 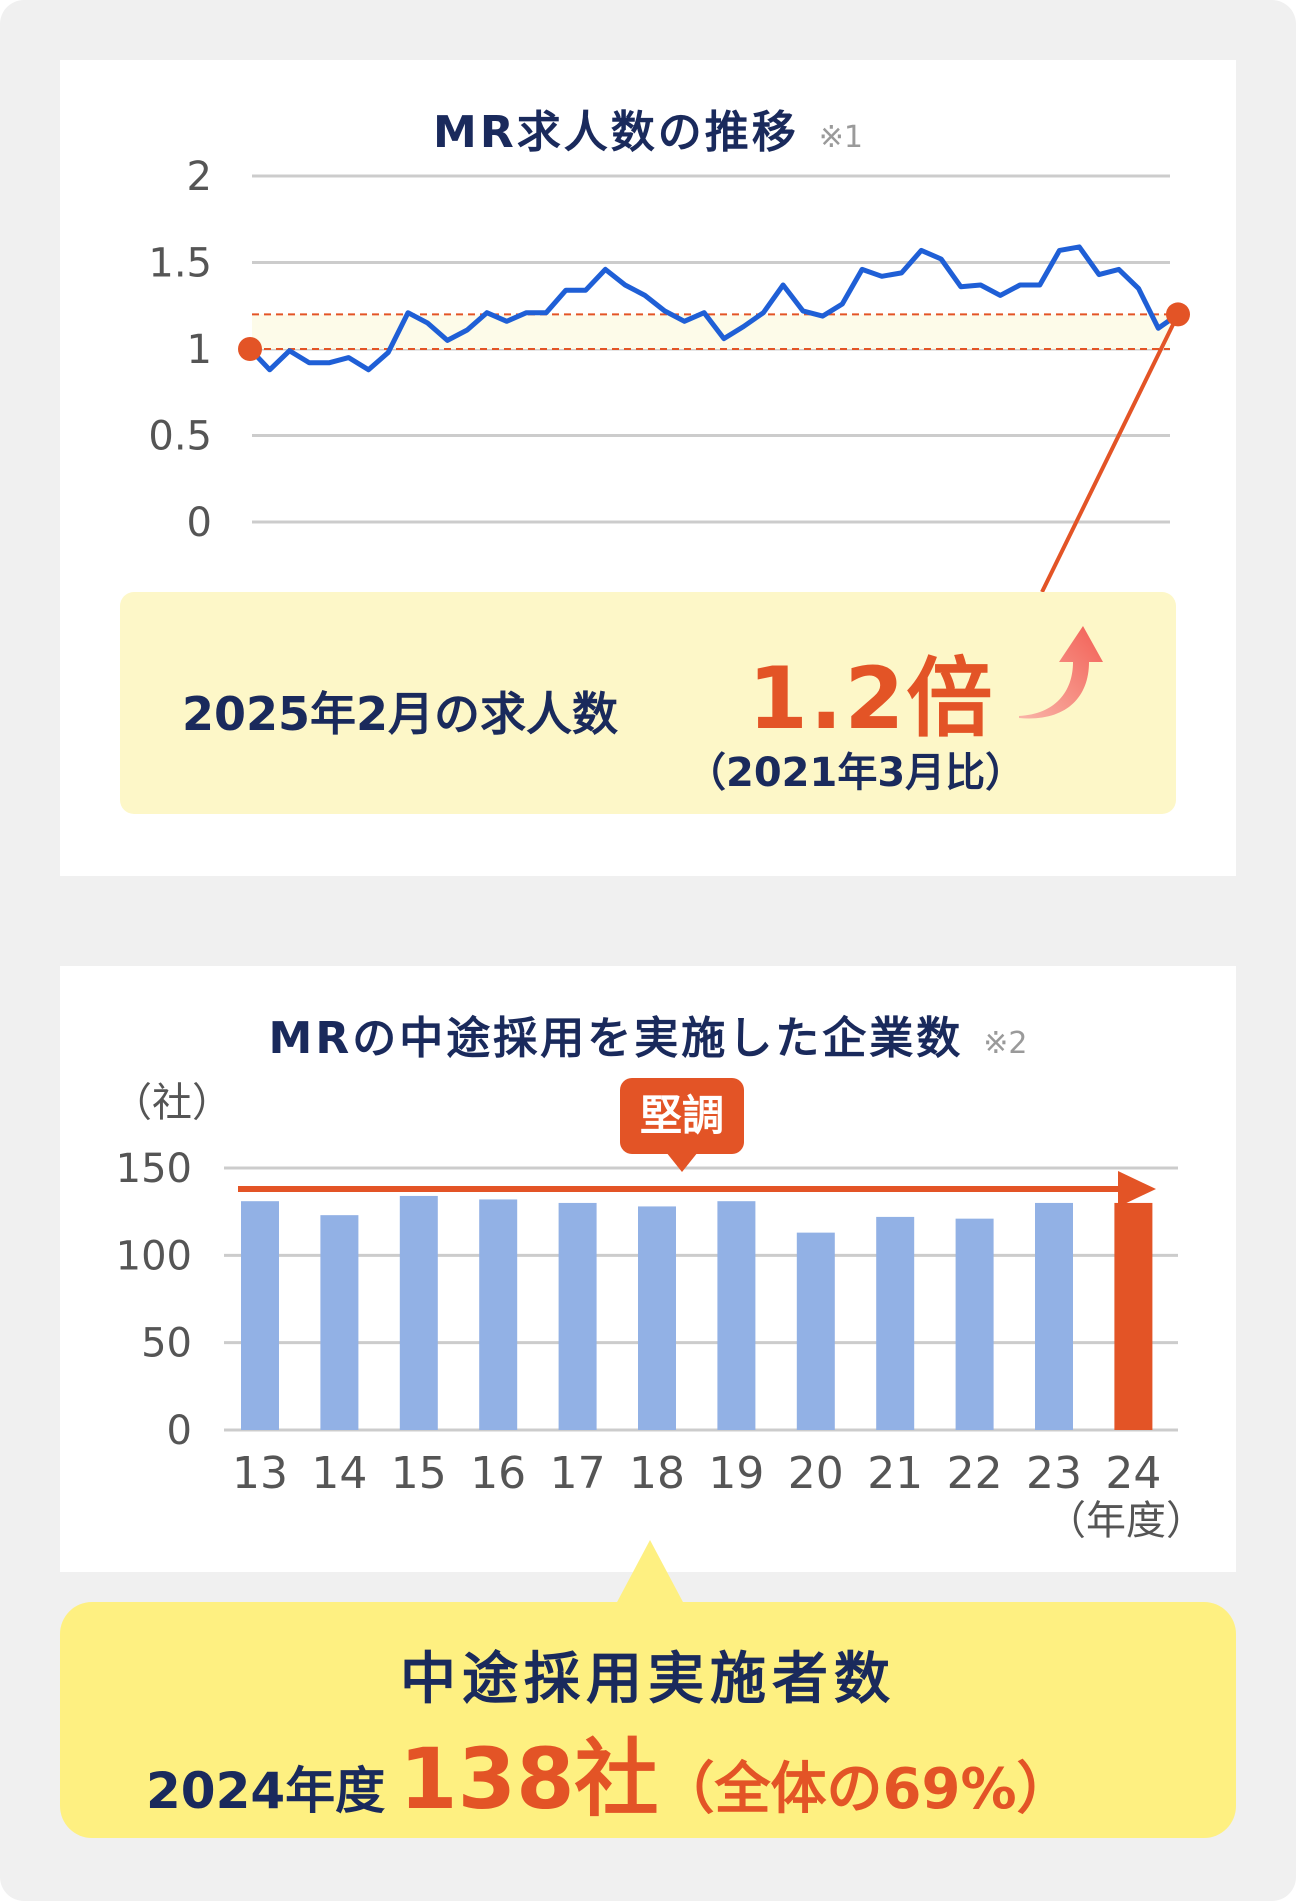 I want to click on x-tick-label: 17, so click(x=578, y=1473).